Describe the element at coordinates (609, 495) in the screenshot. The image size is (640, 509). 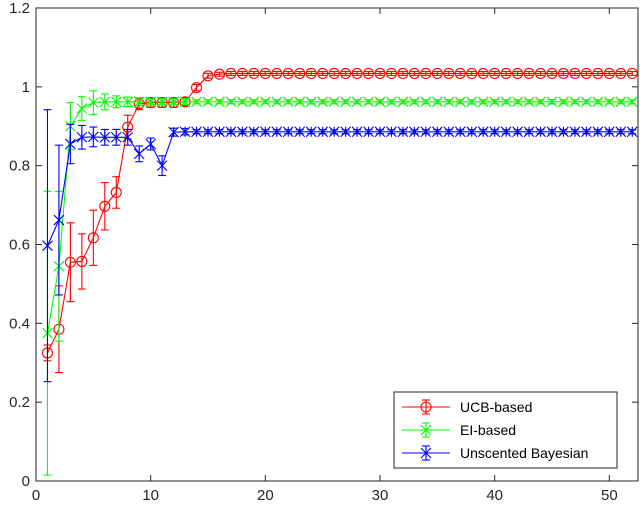
I see `x-tick-label: 50` at that location.